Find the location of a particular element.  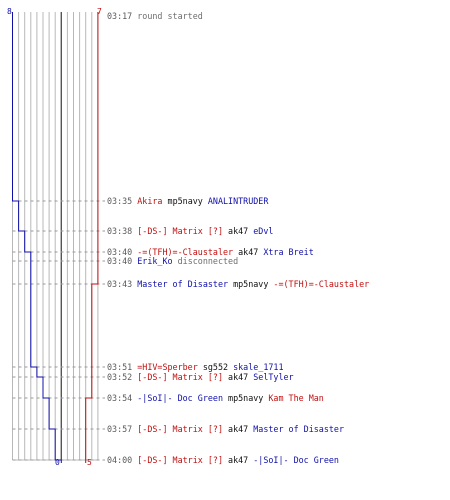

kill-feed-row: 03:17 round started is located at coordinates (155, 16).